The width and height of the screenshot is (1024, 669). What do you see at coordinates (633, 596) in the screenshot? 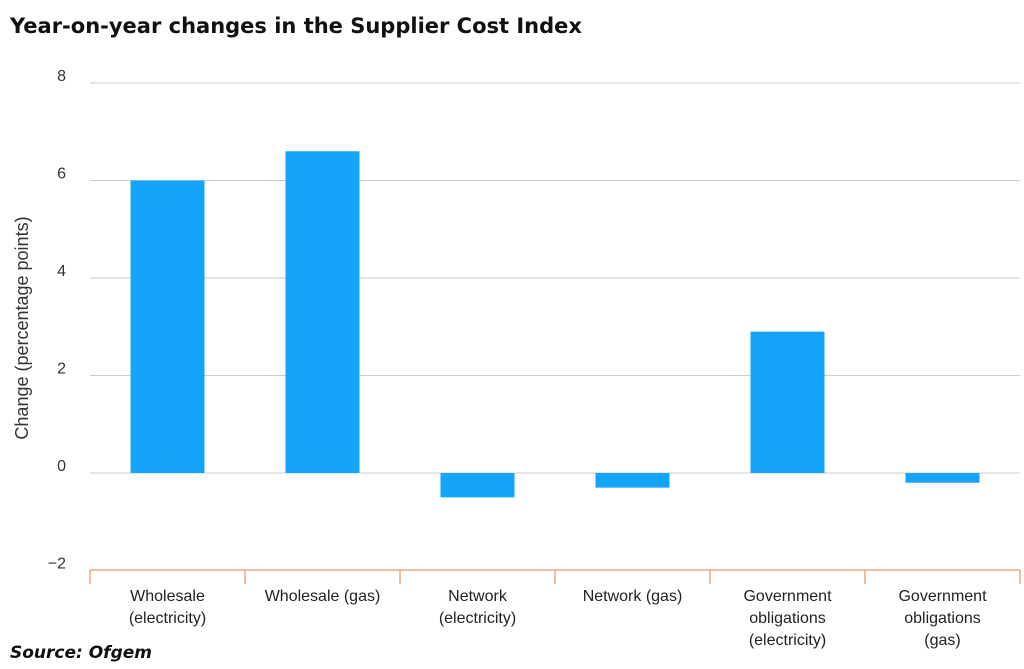
I see `x-tick-label: Network (gas)` at bounding box center [633, 596].